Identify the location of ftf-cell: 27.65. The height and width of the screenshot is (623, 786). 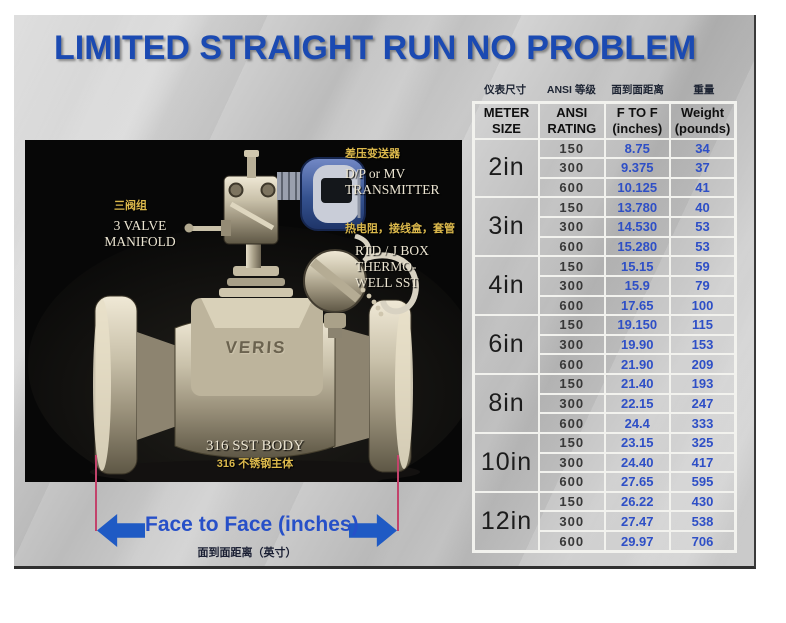
(637, 482).